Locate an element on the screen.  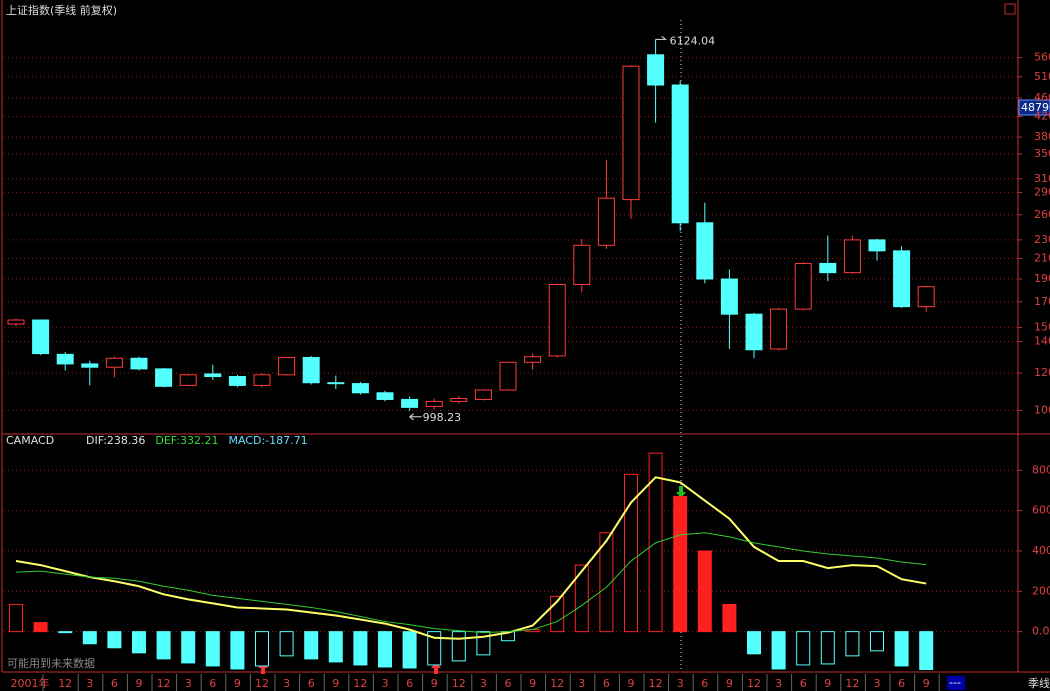
indicator-title: CAMACD is located at coordinates (30, 440).